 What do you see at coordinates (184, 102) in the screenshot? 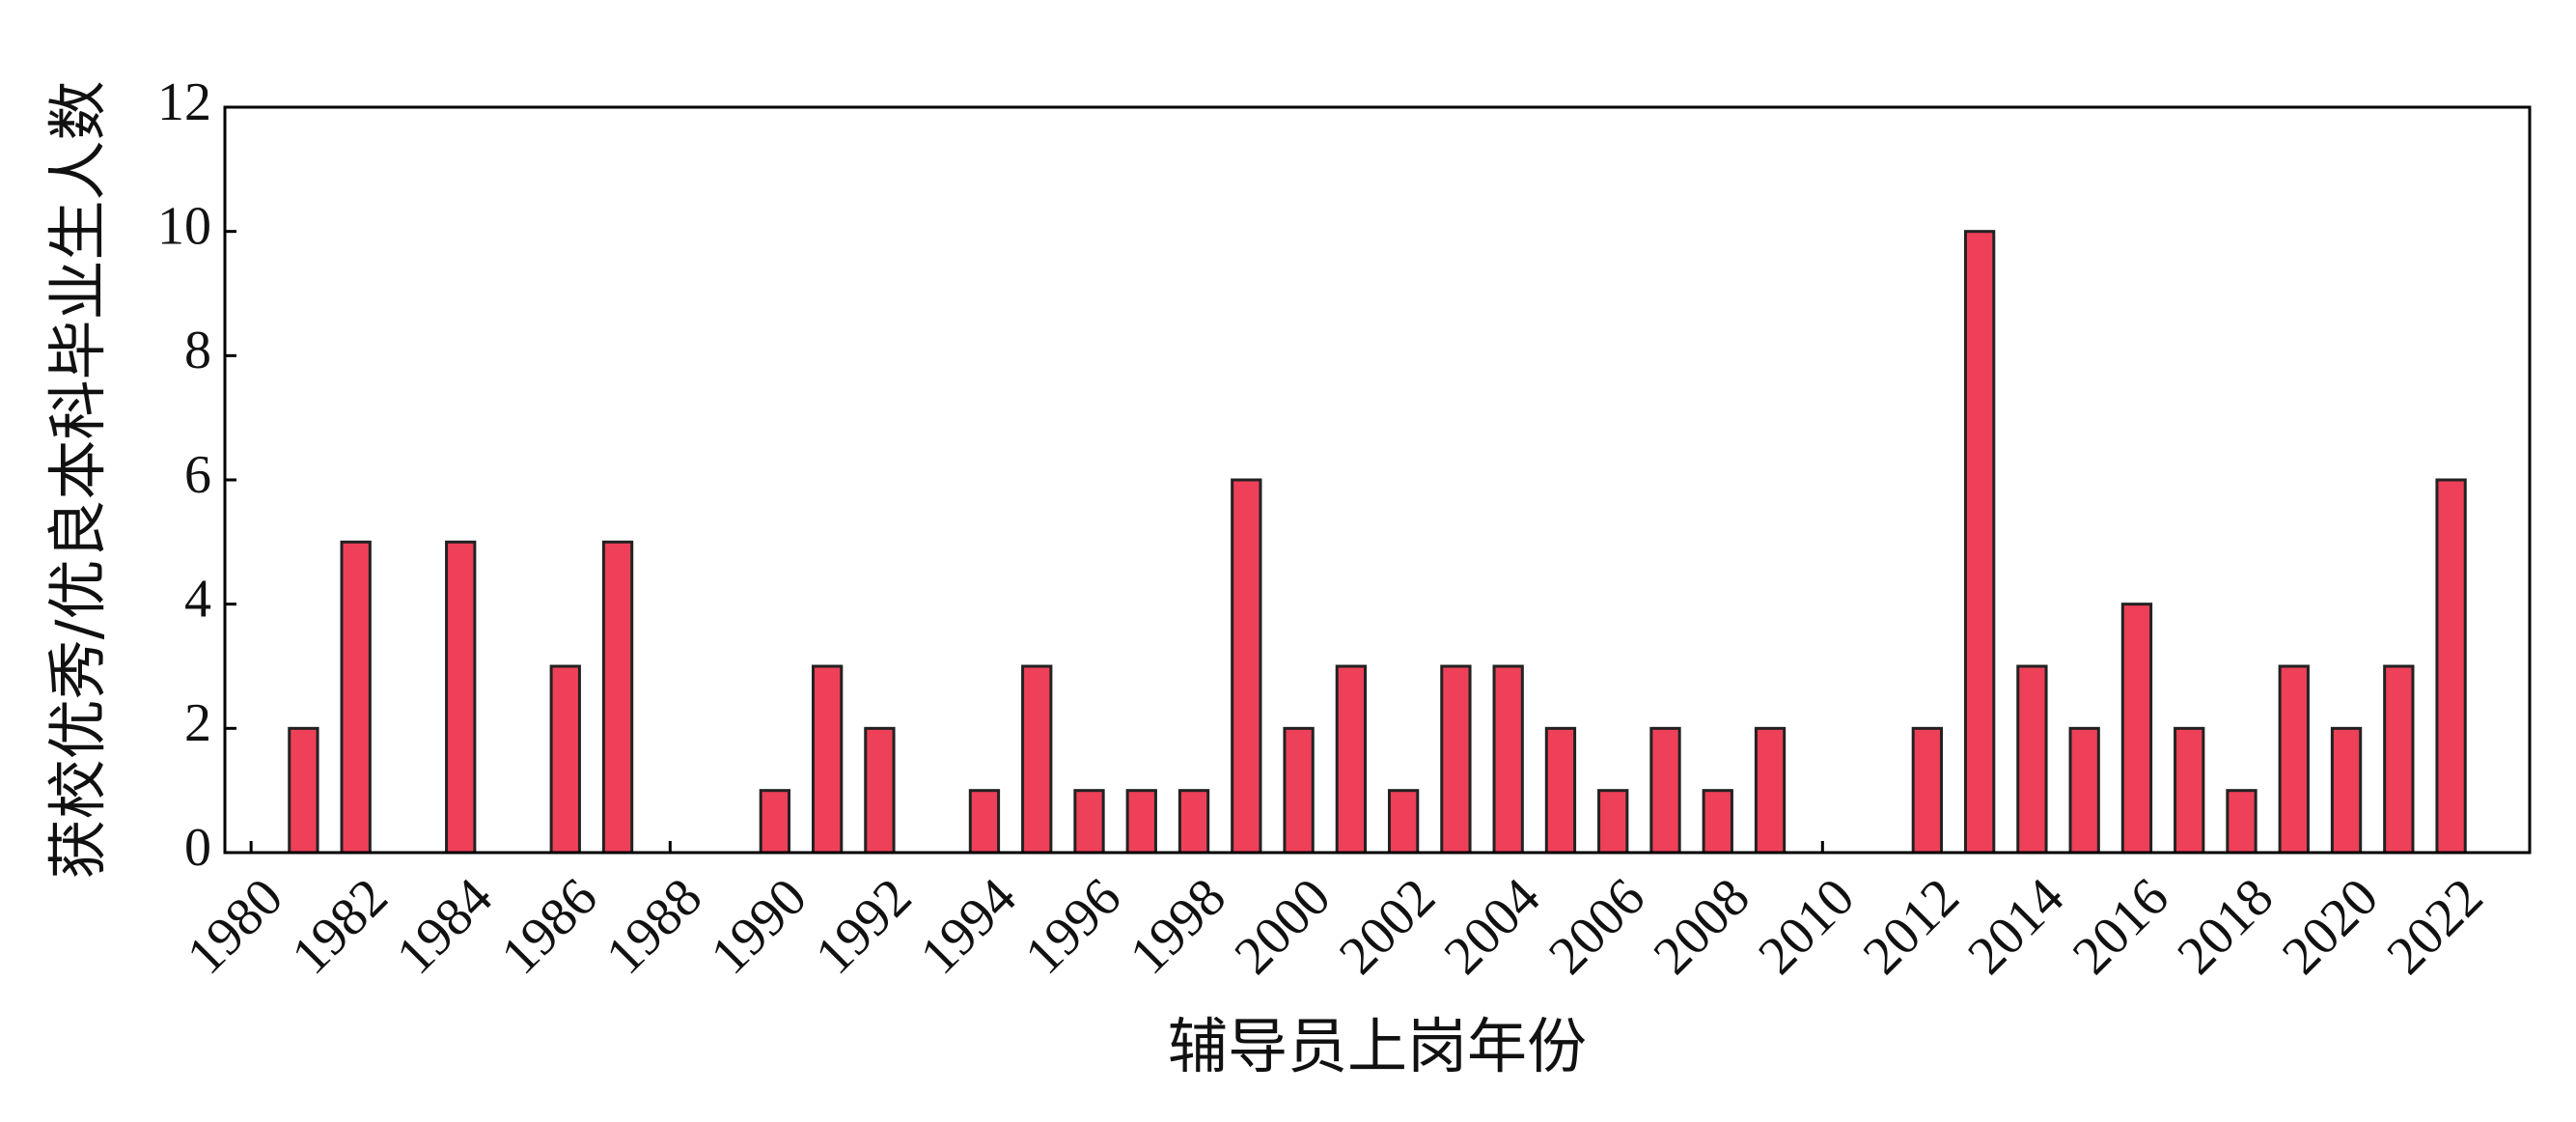
I see `y-tick-label: 12` at bounding box center [184, 102].